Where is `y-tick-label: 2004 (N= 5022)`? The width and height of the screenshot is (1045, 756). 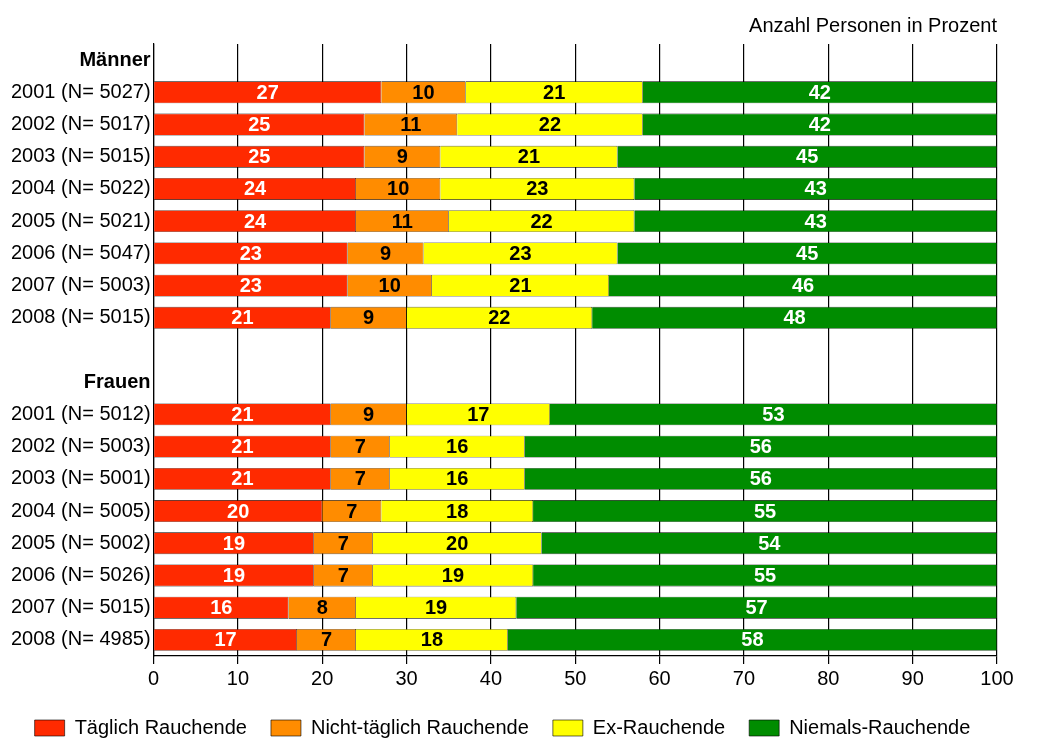 y-tick-label: 2004 (N= 5022) is located at coordinates (80, 187).